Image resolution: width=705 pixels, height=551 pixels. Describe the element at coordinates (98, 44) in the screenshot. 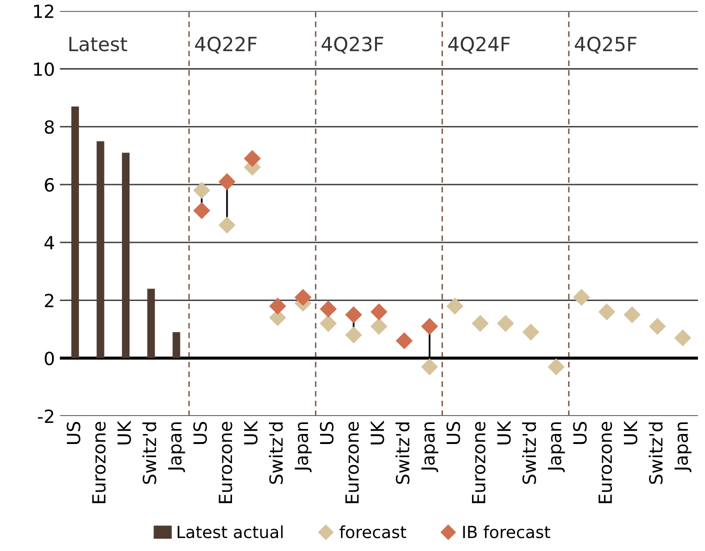

I see `annotation: Latest` at that location.